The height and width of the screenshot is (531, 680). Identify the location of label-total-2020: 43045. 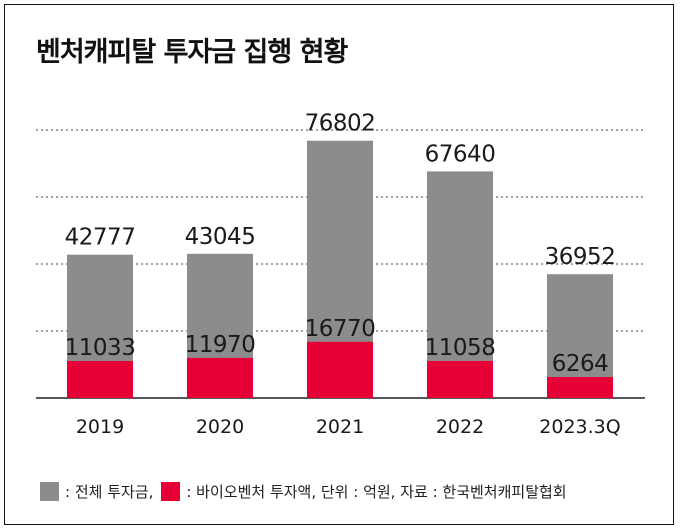
(220, 237).